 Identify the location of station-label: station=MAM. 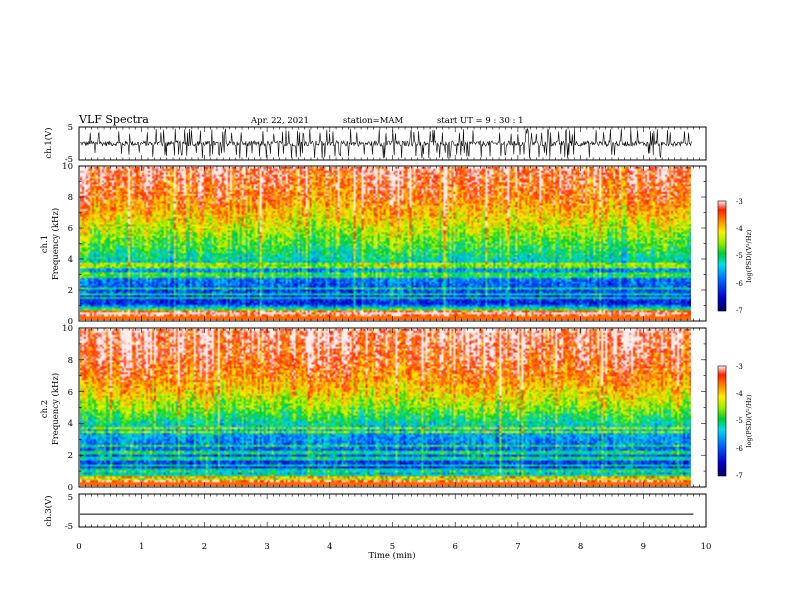
(373, 121).